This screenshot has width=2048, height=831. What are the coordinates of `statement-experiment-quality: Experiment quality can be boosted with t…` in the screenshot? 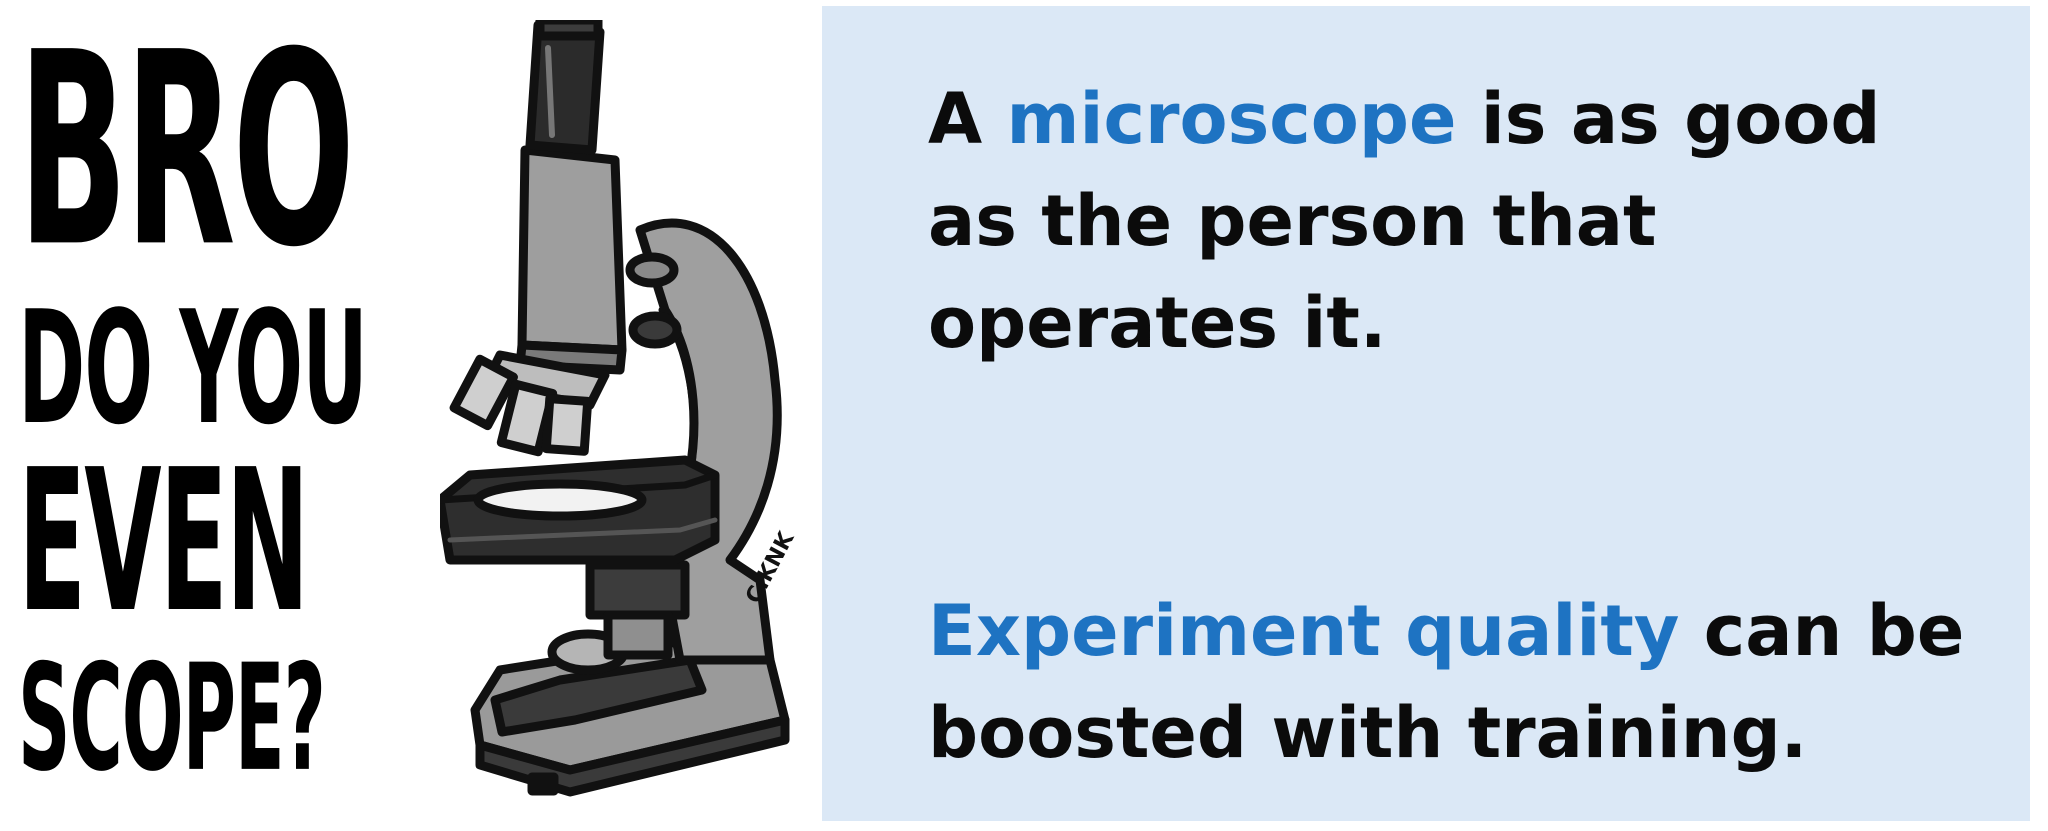 It's located at (1473, 682).